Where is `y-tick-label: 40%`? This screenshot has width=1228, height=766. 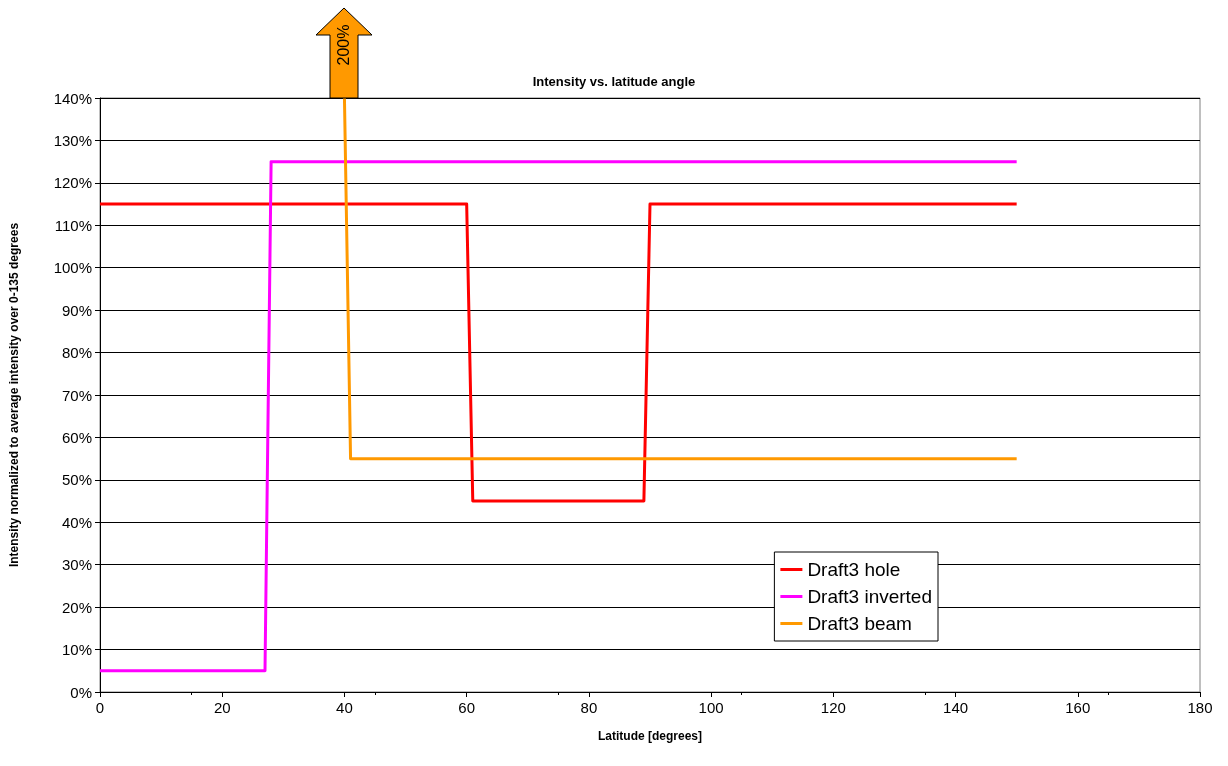 y-tick-label: 40% is located at coordinates (76, 522).